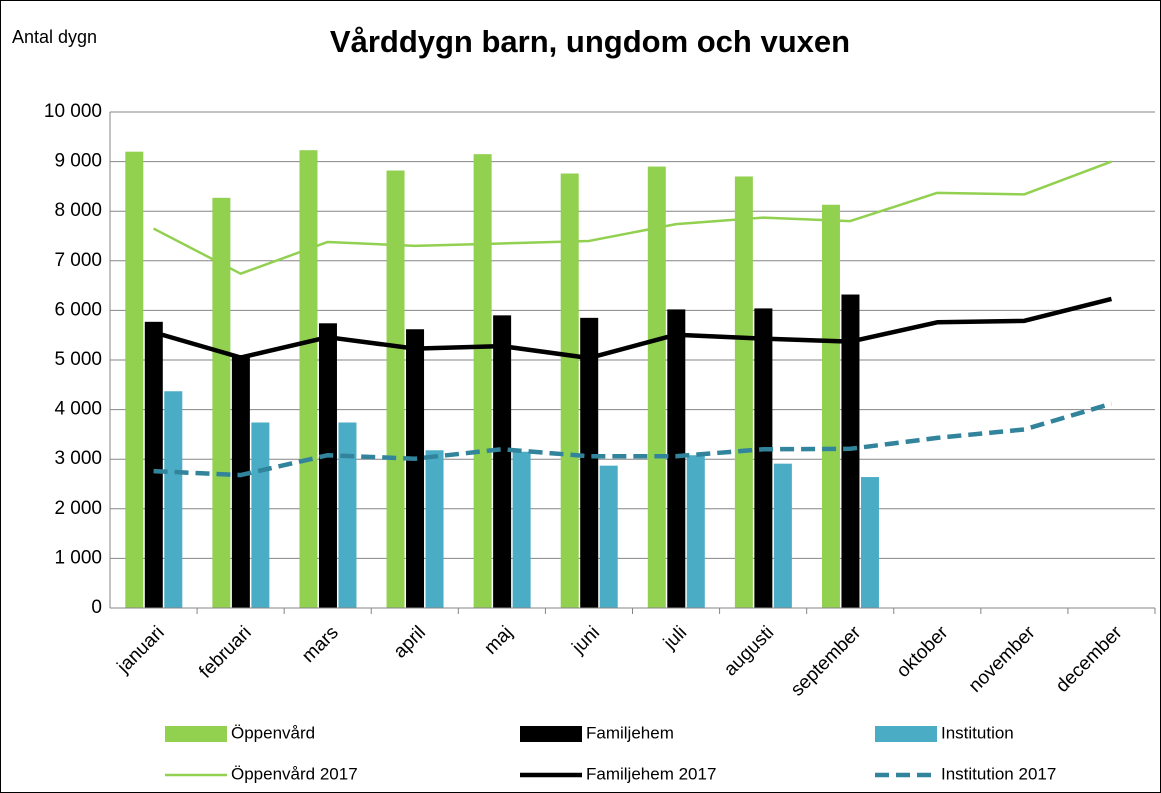  What do you see at coordinates (78, 260) in the screenshot?
I see `y-tick-label: 7 000` at bounding box center [78, 260].